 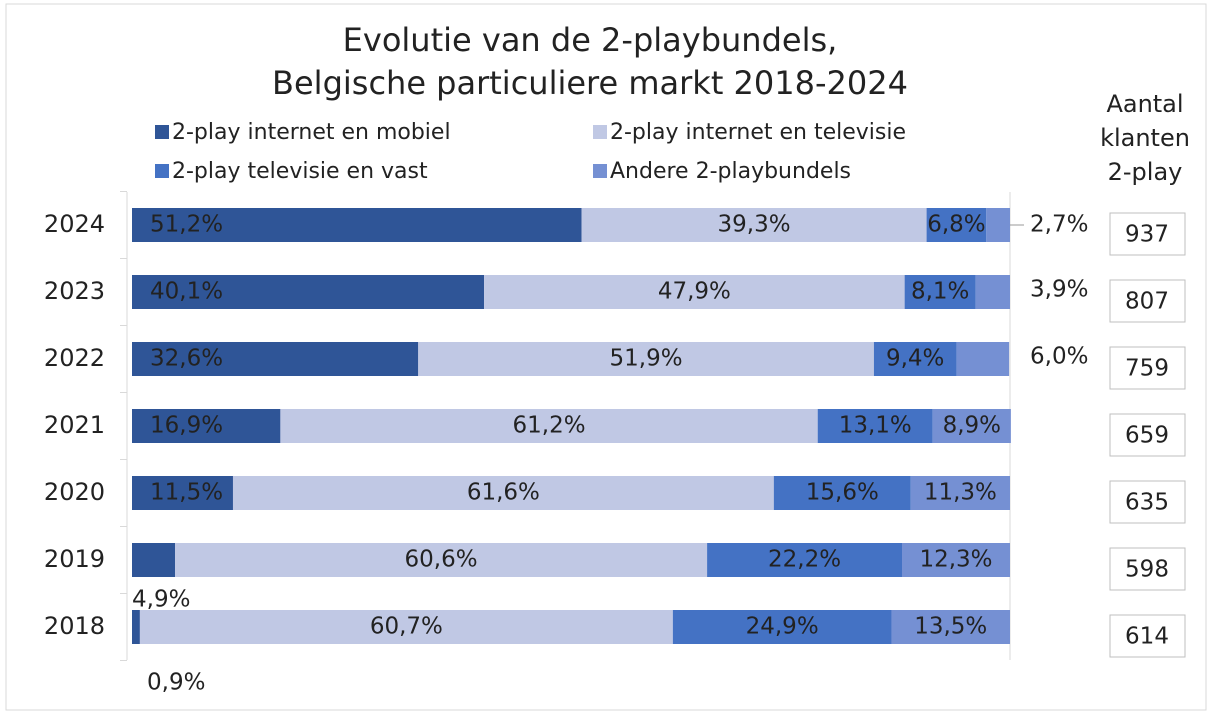 I want to click on value-label: 8,1%, so click(x=940, y=292).